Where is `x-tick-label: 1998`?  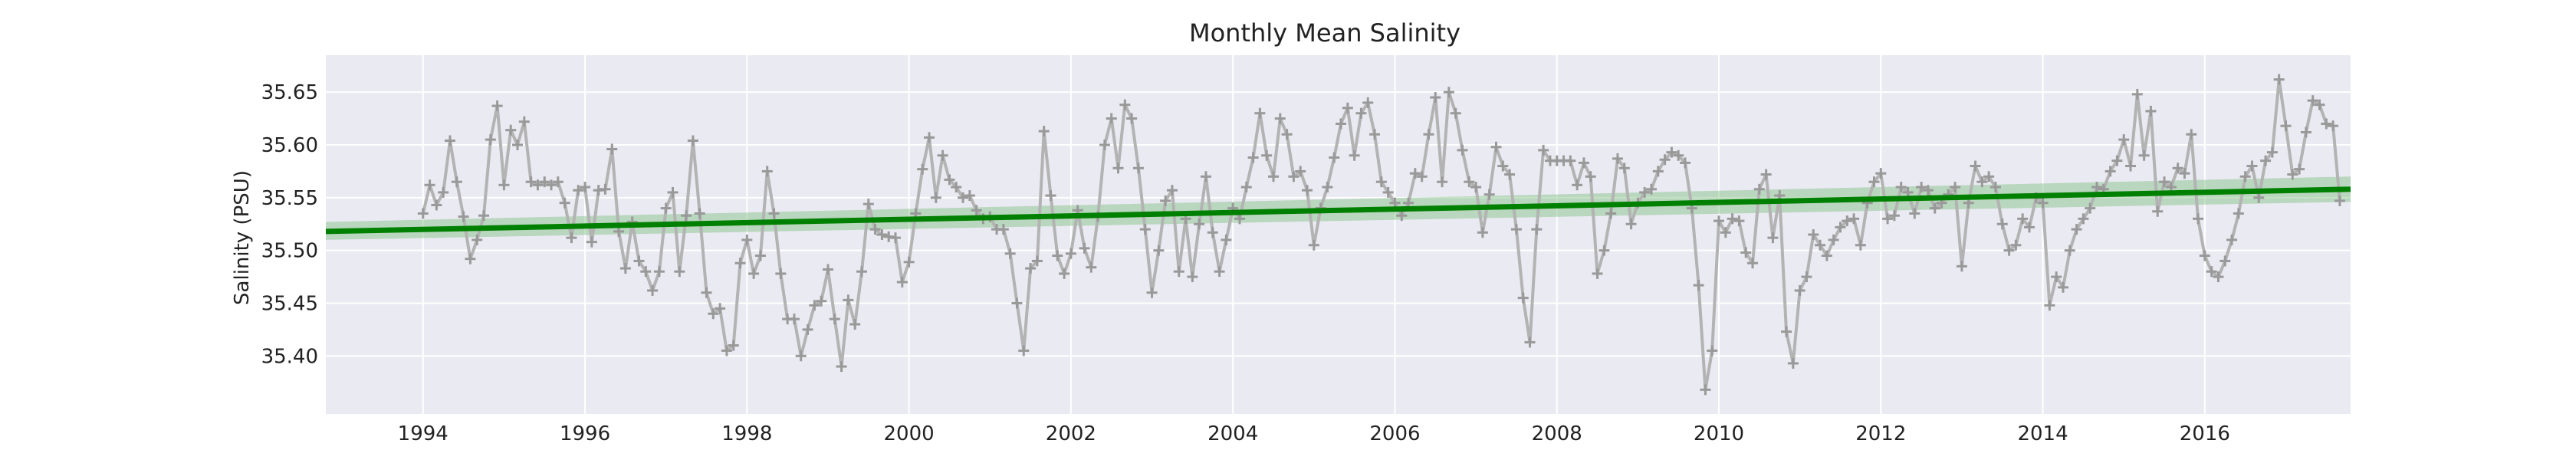 x-tick-label: 1998 is located at coordinates (746, 433).